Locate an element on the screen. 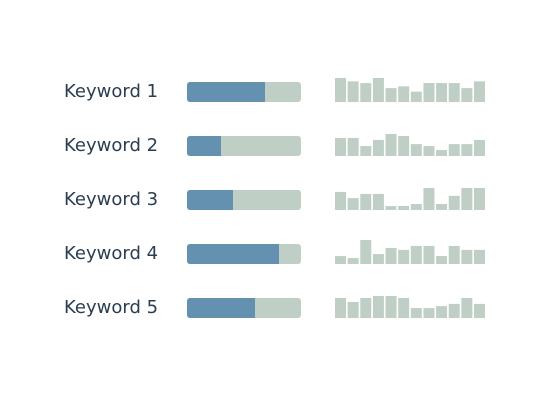 The height and width of the screenshot is (400, 555). keyword-label: Keyword 2 is located at coordinates (111, 145).